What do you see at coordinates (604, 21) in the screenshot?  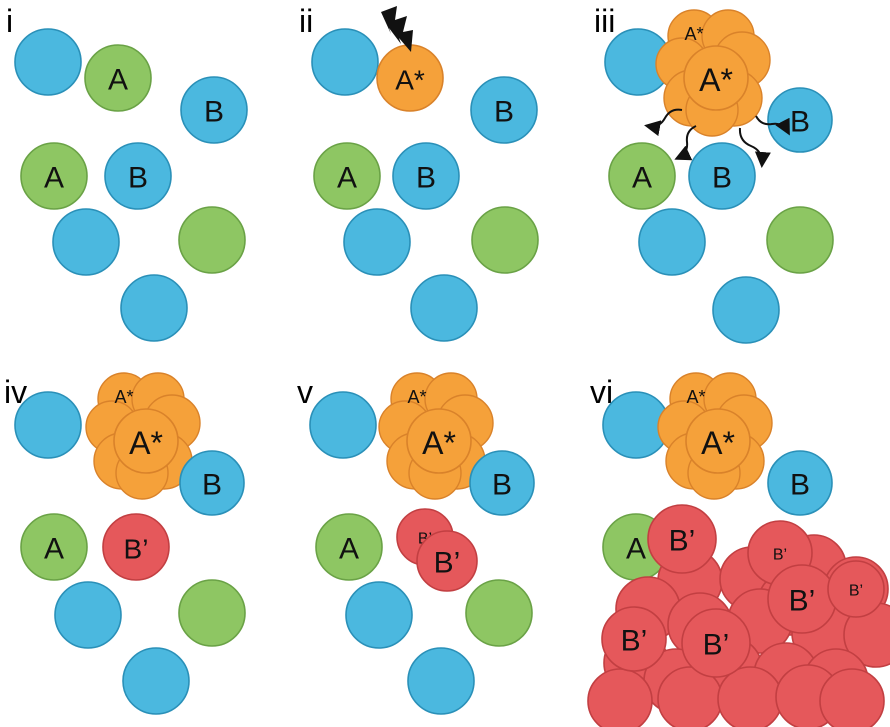 I see `panel-label-iii: iii` at bounding box center [604, 21].